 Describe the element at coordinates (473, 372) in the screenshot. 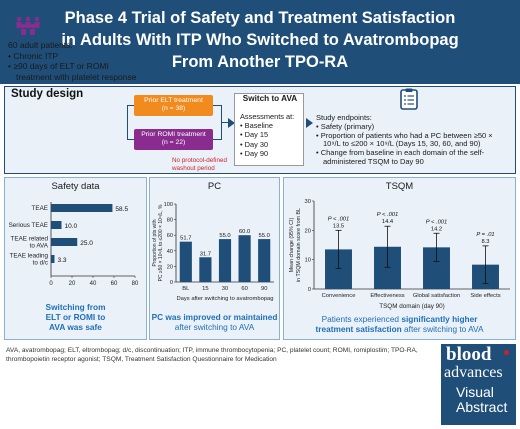

I see `logo-text: advances` at that location.